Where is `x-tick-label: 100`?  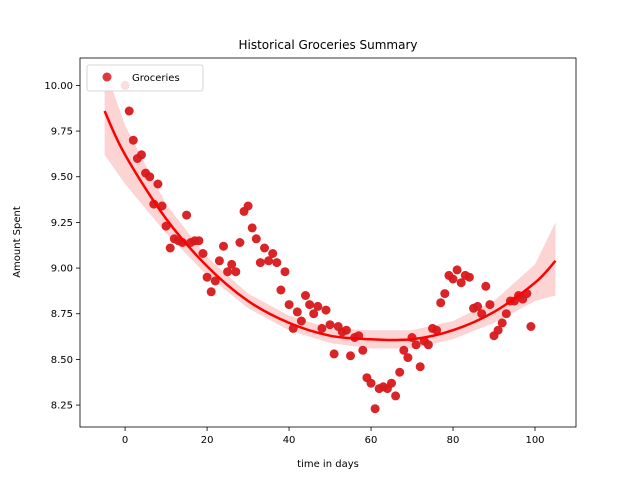
x-tick-label: 100 is located at coordinates (534, 440).